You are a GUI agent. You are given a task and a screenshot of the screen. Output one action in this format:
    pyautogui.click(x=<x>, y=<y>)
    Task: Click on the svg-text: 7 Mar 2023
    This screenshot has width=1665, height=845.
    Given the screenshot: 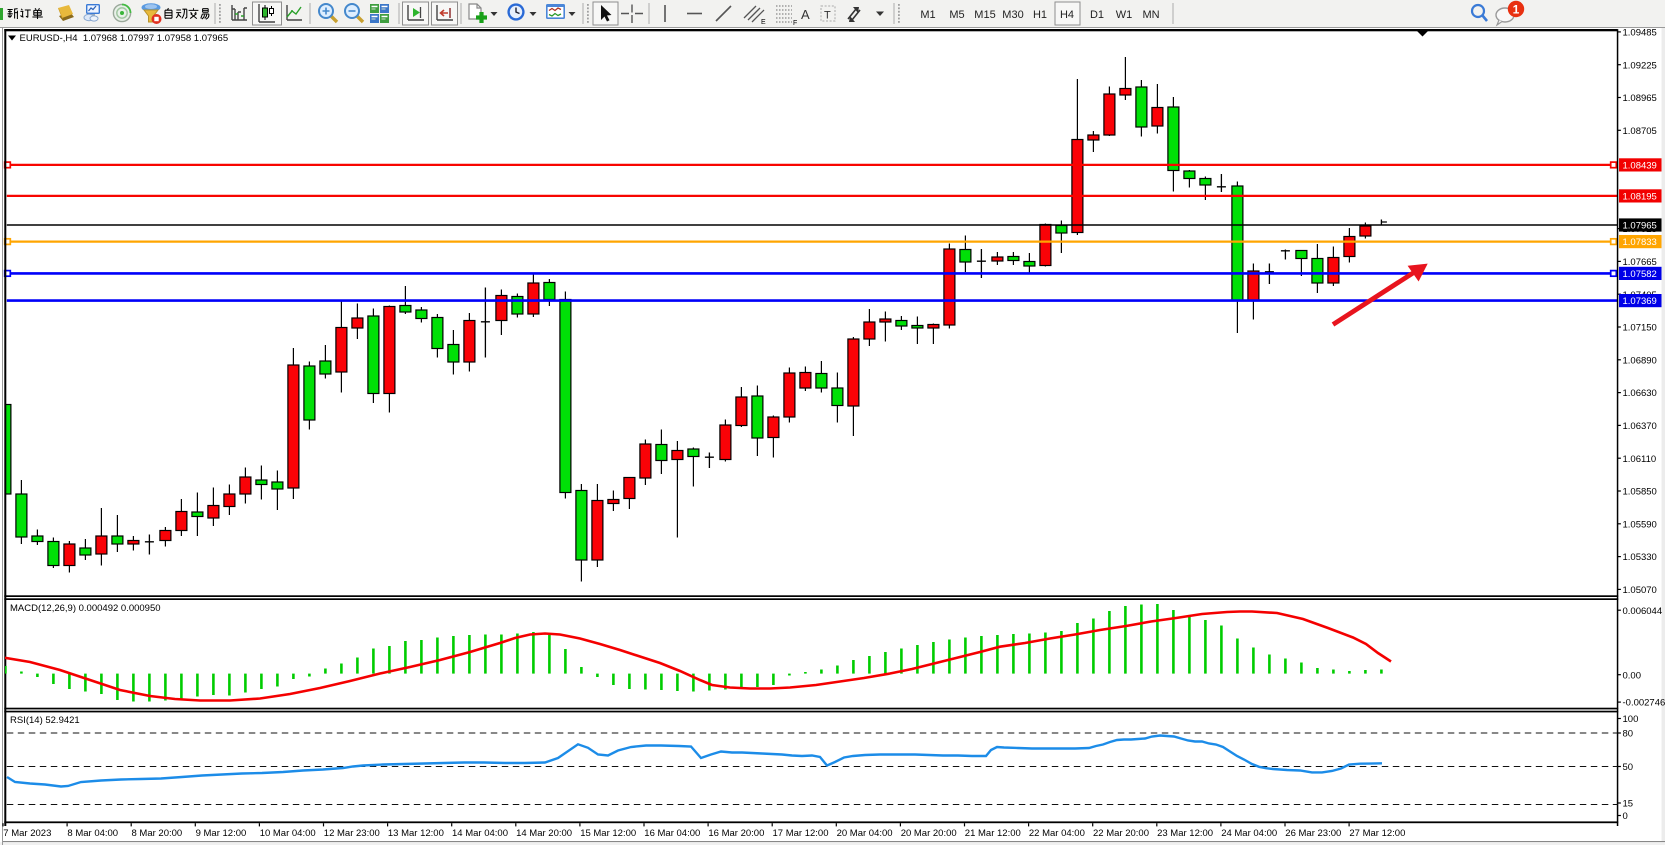 What is the action you would take?
    pyautogui.click(x=27, y=833)
    